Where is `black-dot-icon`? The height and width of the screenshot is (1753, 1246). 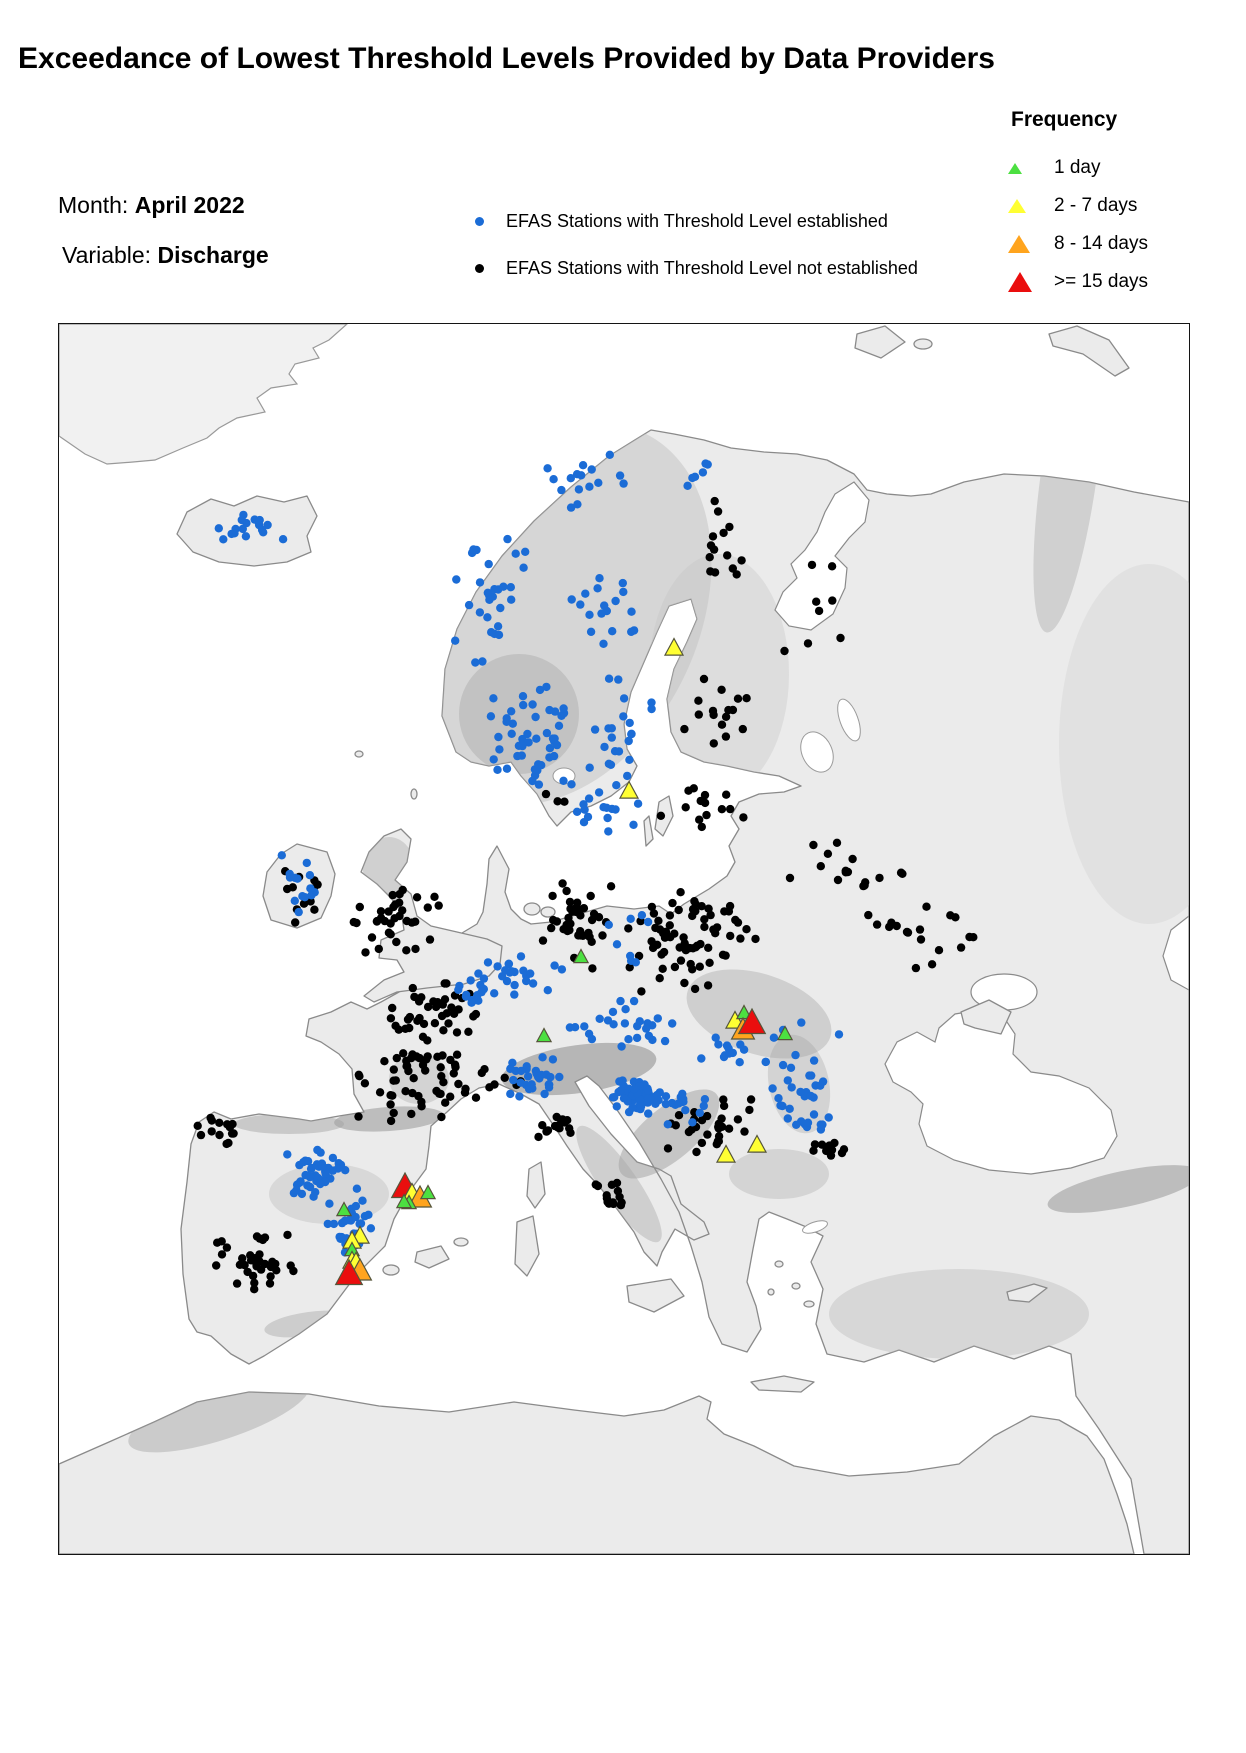 black-dot-icon is located at coordinates (479, 268).